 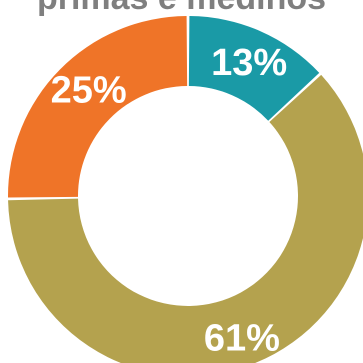 What do you see at coordinates (89, 90) in the screenshot?
I see `slice-label-3: 25%` at bounding box center [89, 90].